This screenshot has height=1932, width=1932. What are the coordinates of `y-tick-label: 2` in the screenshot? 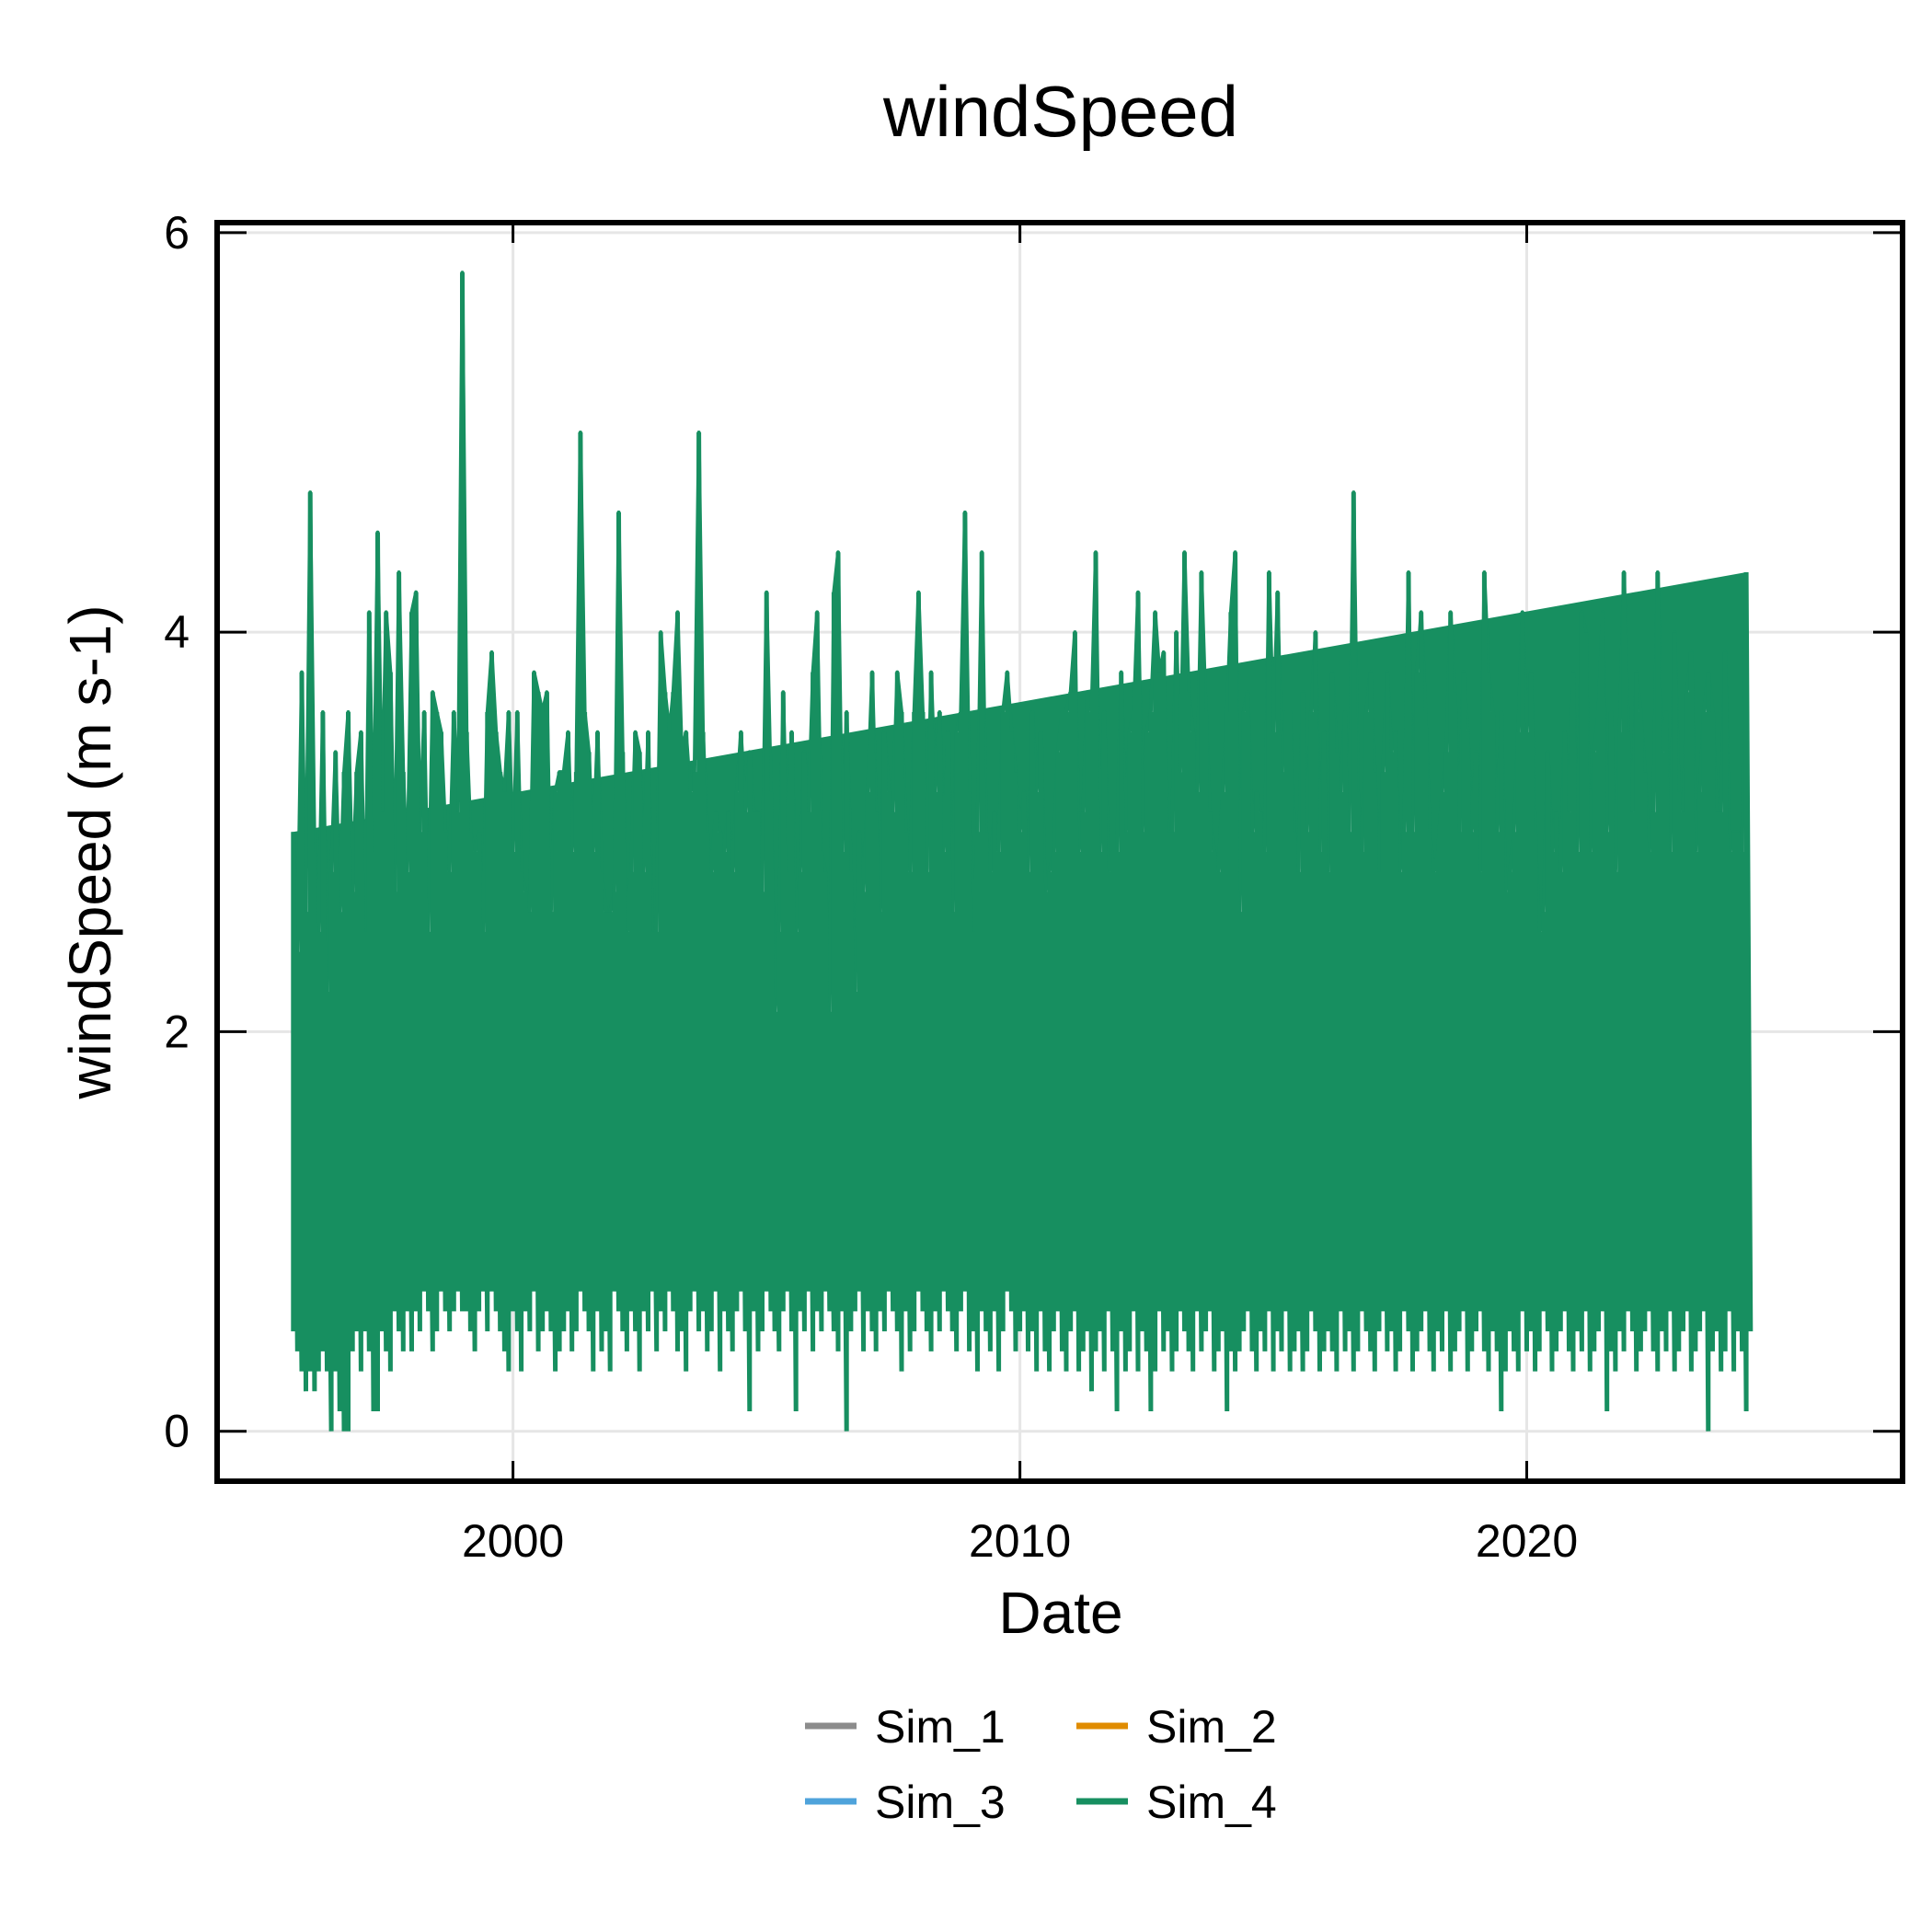 It's located at (177, 1031).